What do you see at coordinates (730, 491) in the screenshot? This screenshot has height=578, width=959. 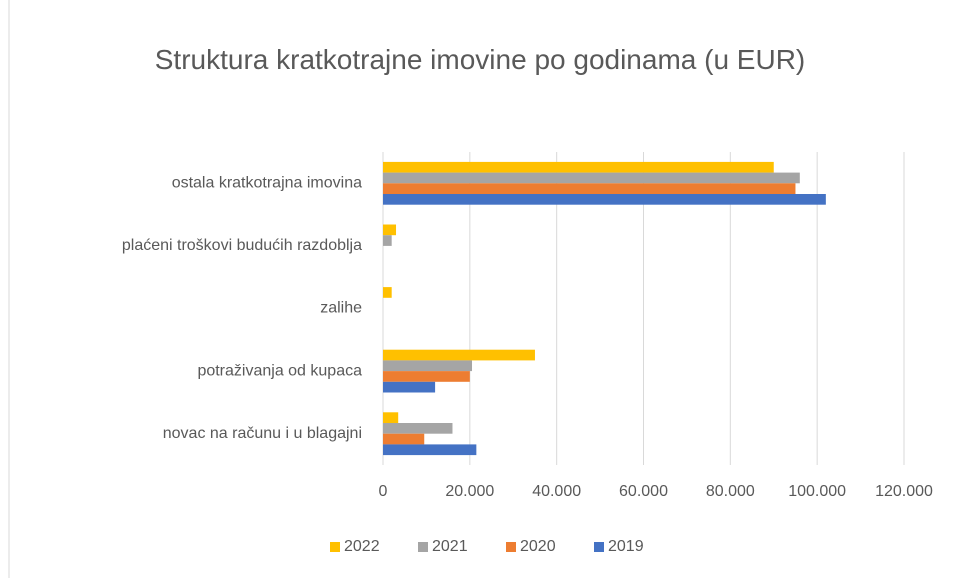 I see `x-tick-label: 80.000` at bounding box center [730, 491].